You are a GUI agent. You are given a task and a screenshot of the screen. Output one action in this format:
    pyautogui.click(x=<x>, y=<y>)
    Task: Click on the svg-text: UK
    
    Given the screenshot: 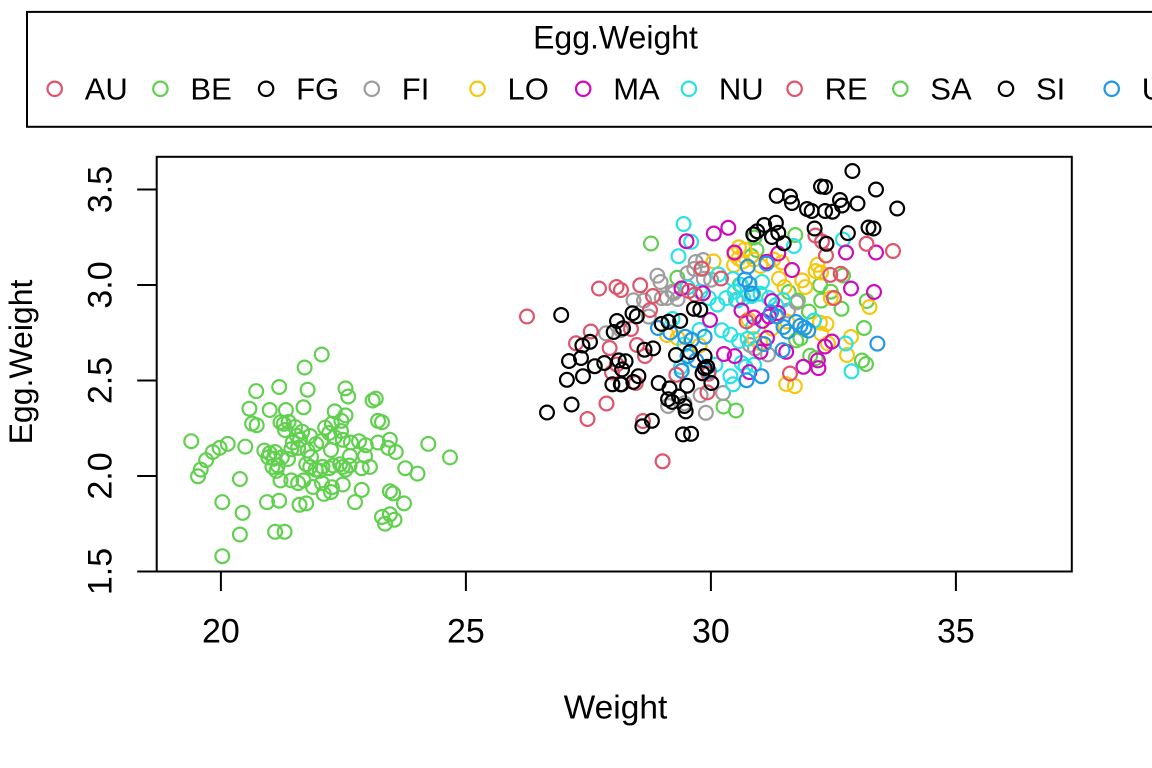 What is the action you would take?
    pyautogui.click(x=1147, y=88)
    